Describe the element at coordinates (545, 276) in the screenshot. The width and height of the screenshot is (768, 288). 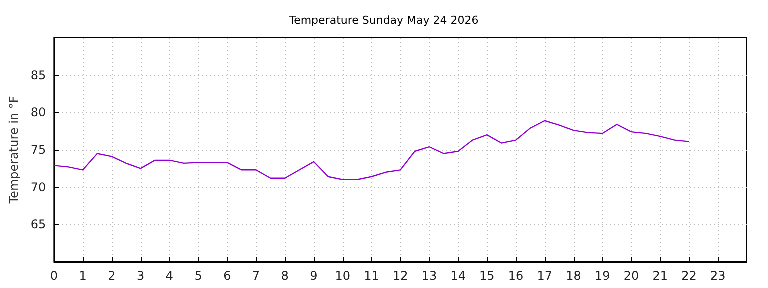
I see `x-tick-label: 17` at that location.